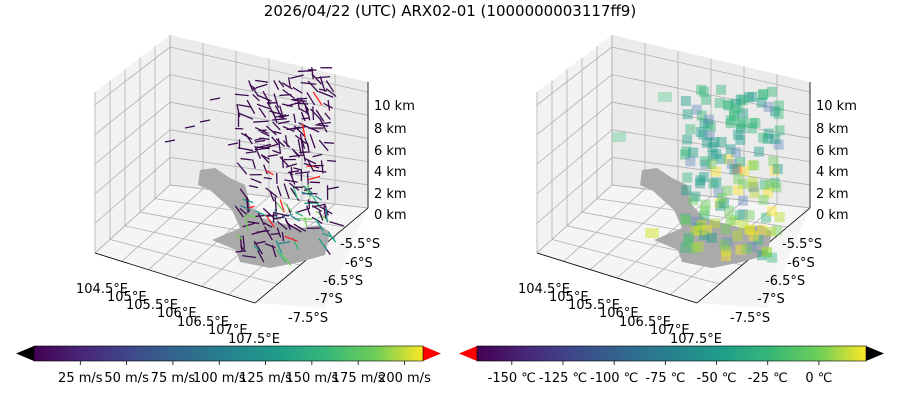 Image resolution: width=900 pixels, height=404 pixels. I want to click on z-tick-label: 8 km, so click(832, 129).